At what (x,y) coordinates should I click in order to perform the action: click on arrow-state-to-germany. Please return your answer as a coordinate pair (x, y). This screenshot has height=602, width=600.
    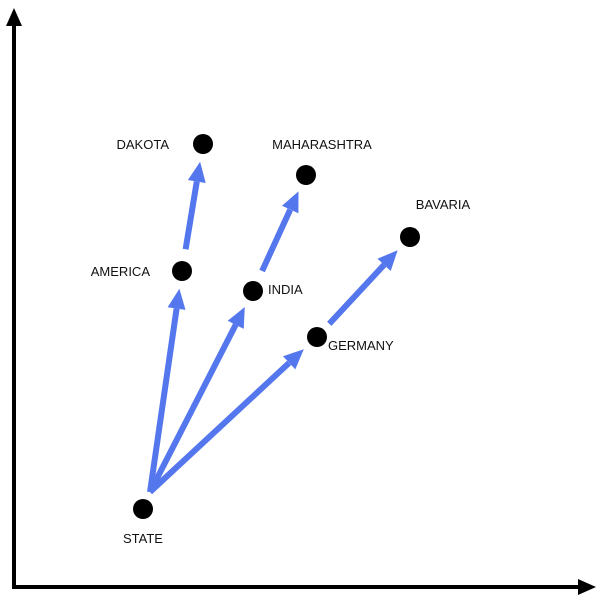
    Looking at the image, I should click on (225, 422).